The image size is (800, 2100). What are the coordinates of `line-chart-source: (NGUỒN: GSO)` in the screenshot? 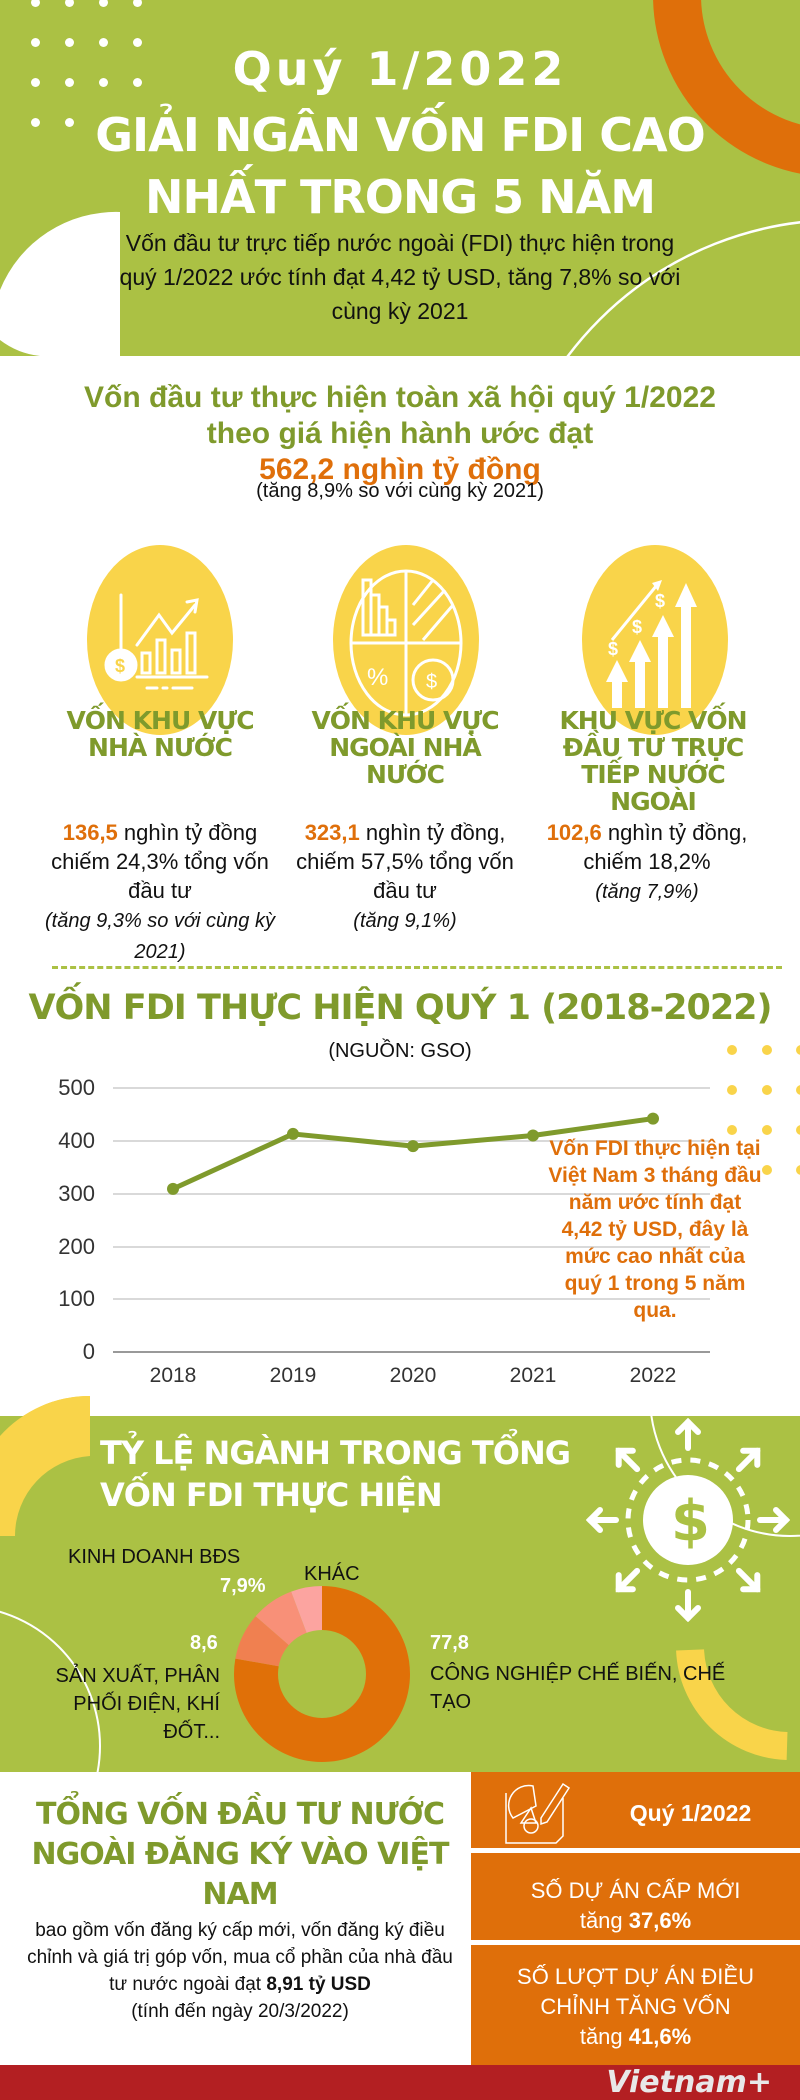 It's located at (400, 1051).